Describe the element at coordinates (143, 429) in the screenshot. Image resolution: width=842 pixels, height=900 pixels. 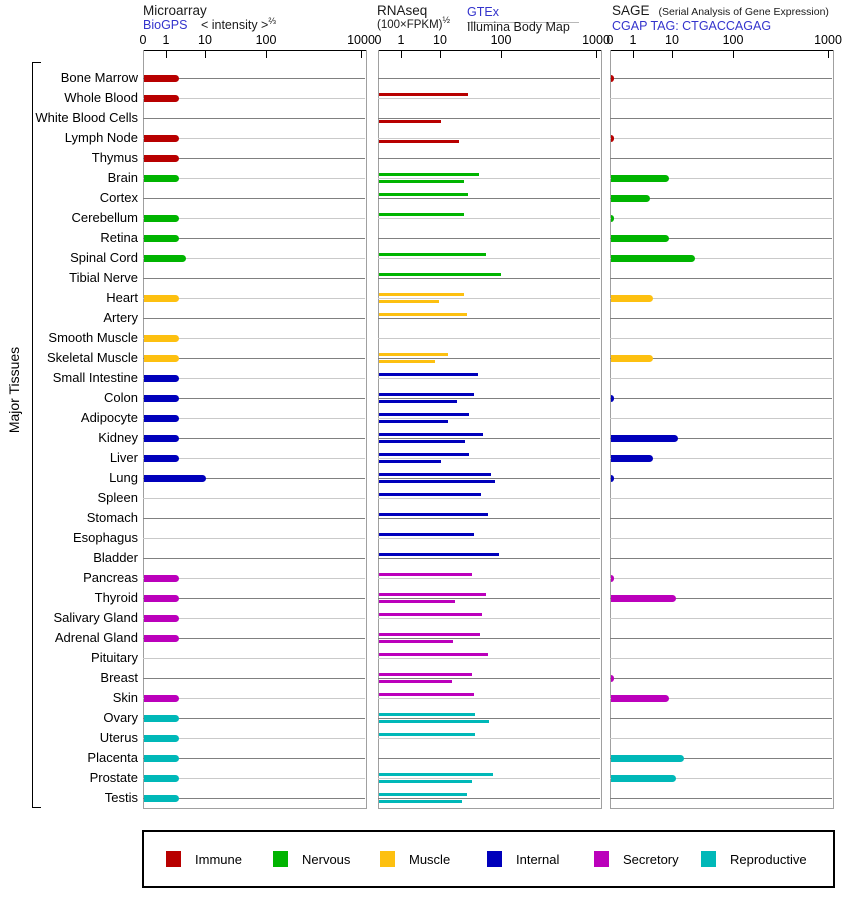
I see `panel-left-border-microarray` at that location.